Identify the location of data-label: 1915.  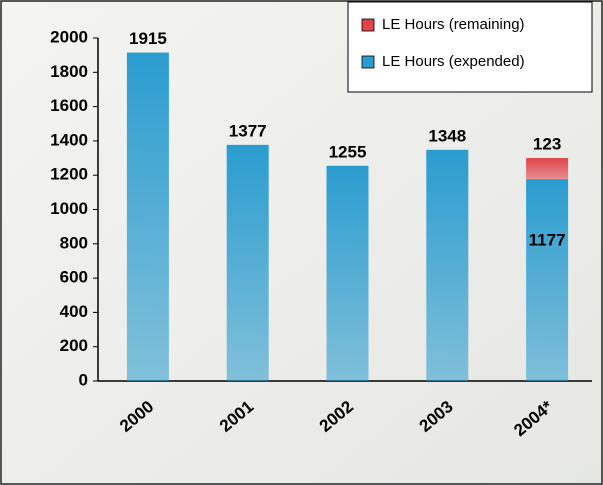
(148, 38).